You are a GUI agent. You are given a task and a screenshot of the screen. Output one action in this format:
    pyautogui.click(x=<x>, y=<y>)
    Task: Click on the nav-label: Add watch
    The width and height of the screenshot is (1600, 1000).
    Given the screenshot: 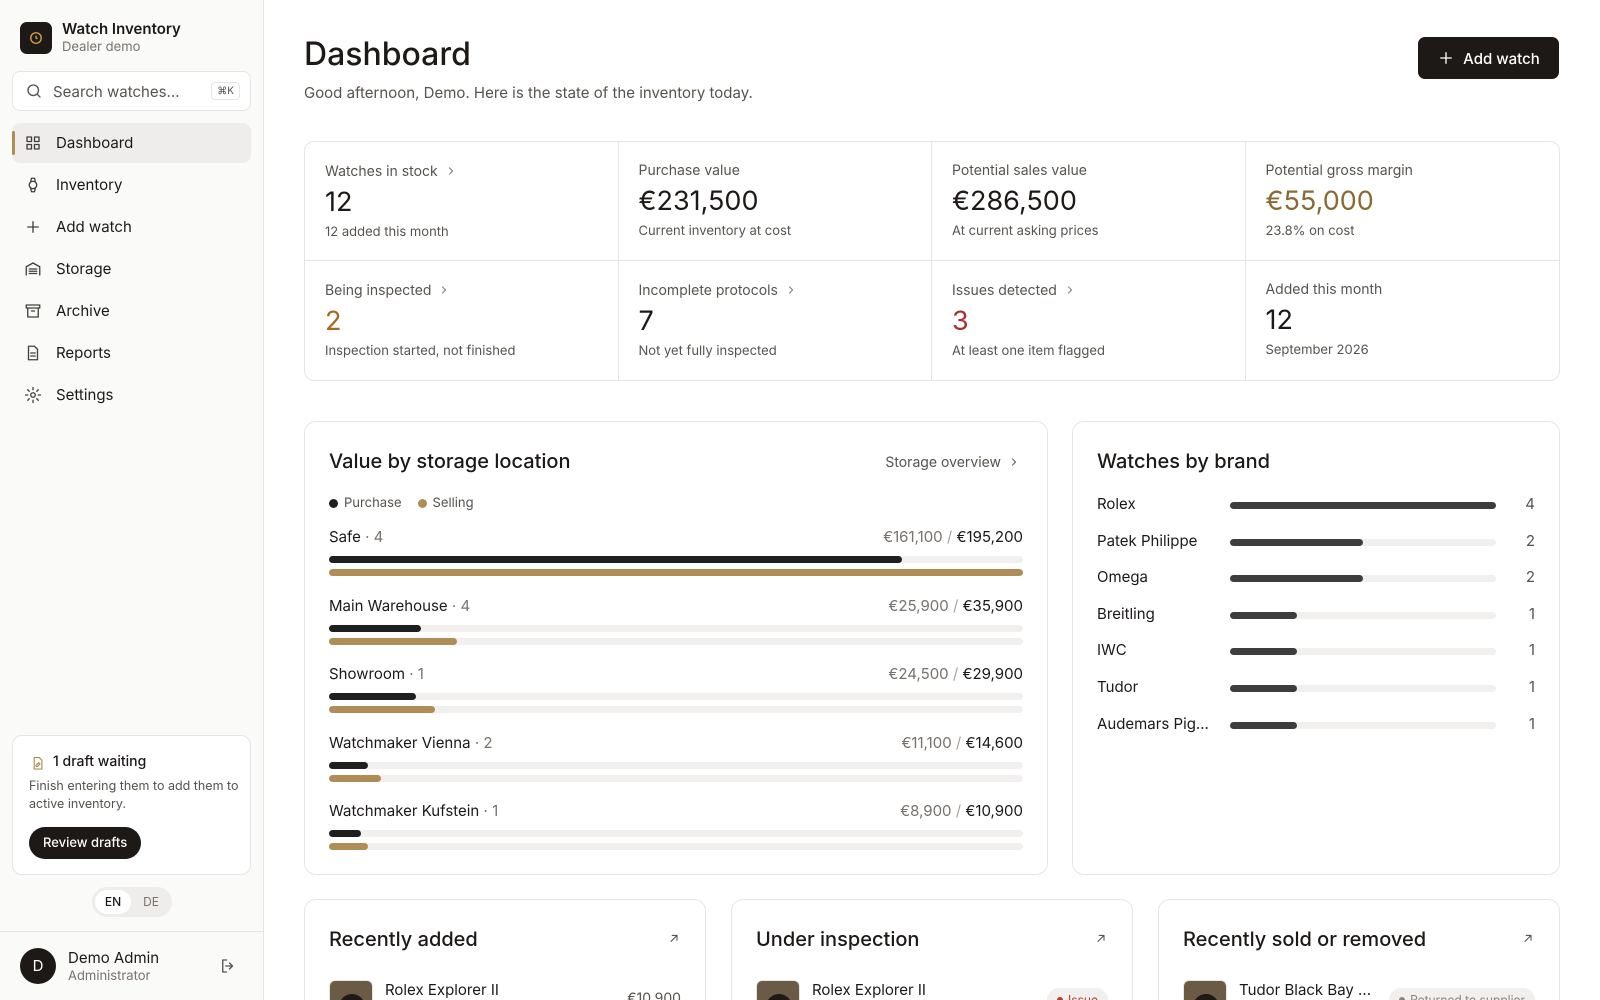 What is the action you would take?
    pyautogui.click(x=94, y=226)
    